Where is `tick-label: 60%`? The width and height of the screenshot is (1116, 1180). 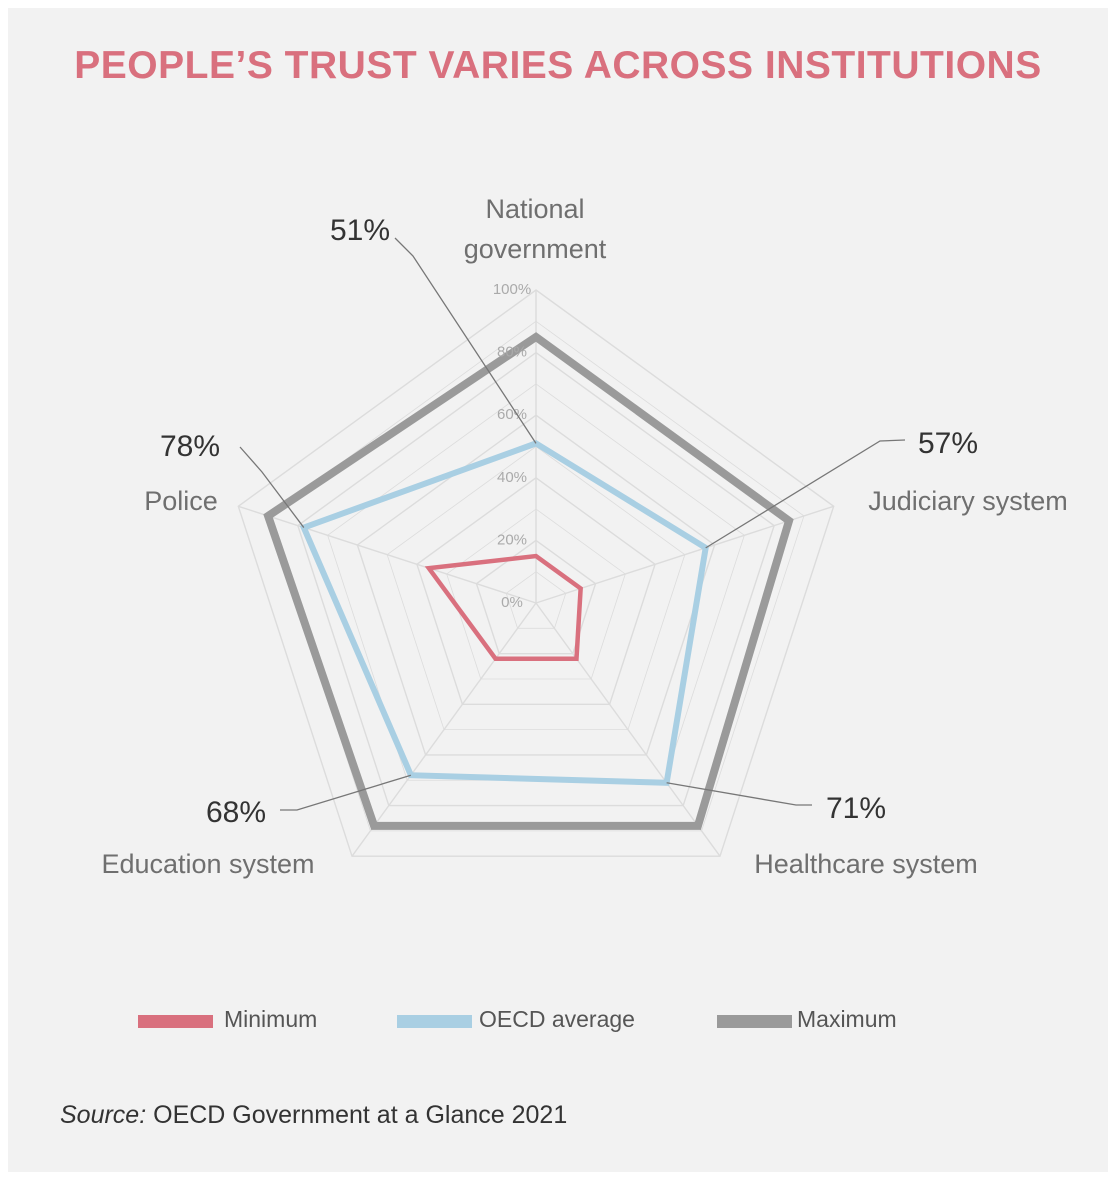
tick-label: 60% is located at coordinates (512, 414).